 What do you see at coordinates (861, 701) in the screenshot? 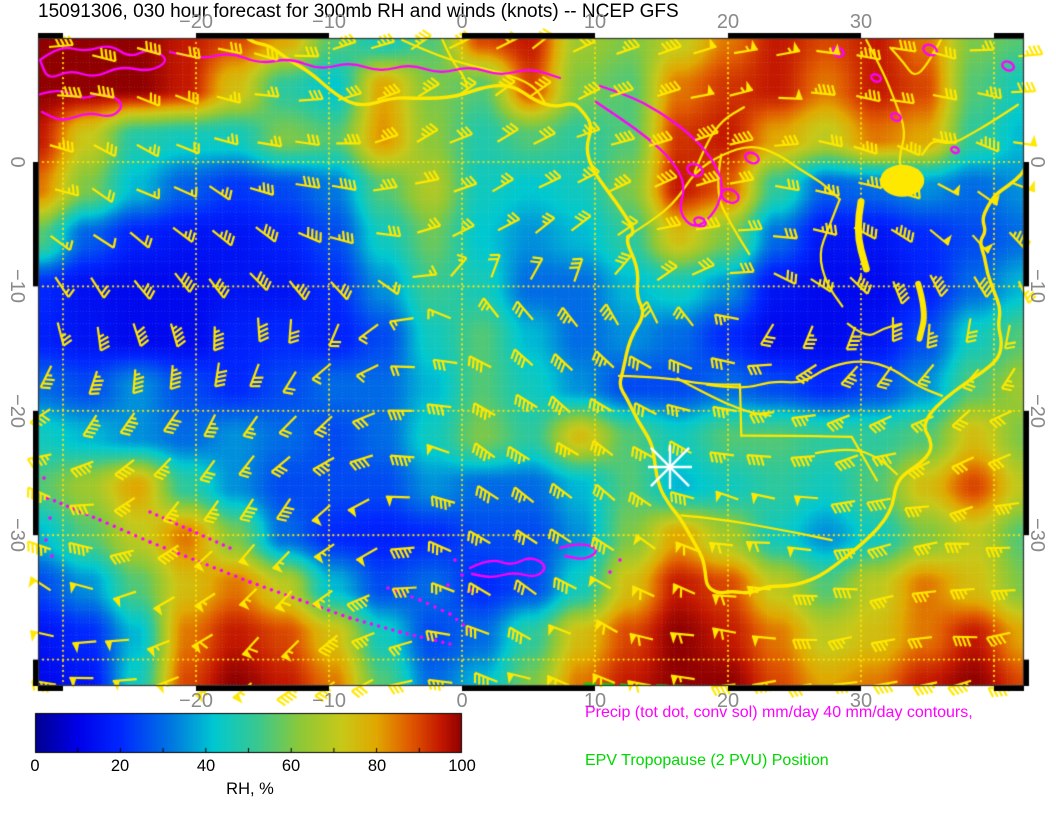
I see `bottom-axis-tick-label: 30` at bounding box center [861, 701].